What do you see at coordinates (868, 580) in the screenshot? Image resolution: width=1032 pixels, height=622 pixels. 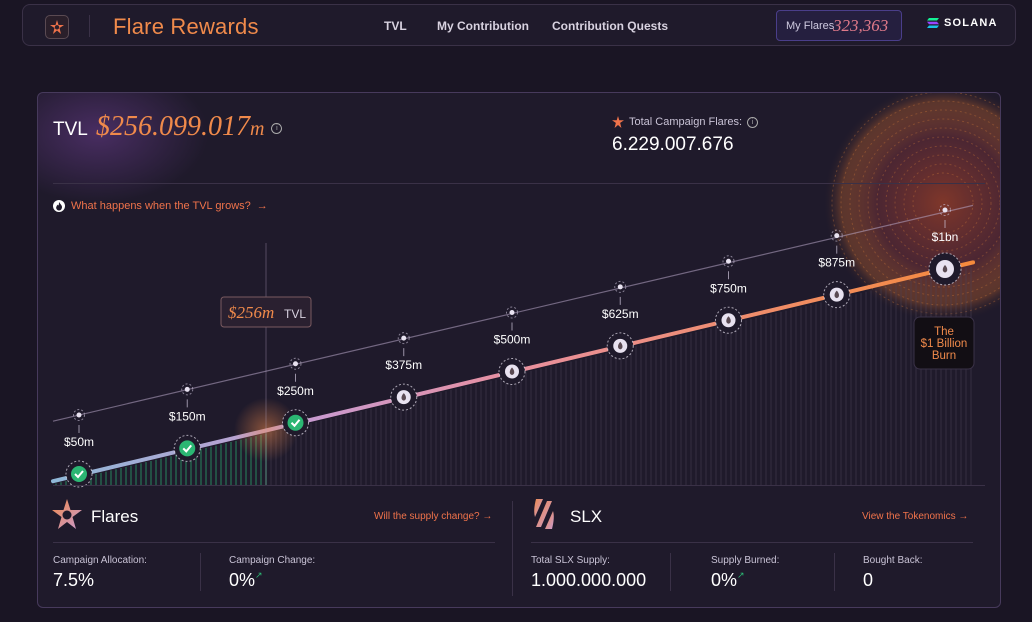 I see `bought-back-value: 0` at bounding box center [868, 580].